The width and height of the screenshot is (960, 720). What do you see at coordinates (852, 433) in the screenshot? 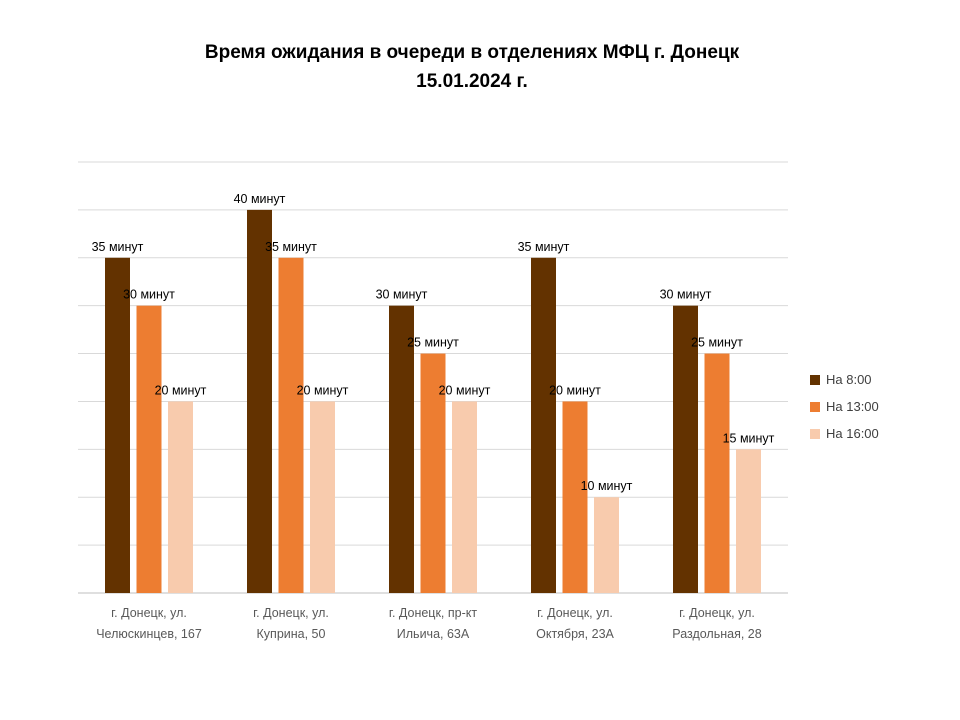
I see `legend-label: На 16:00` at bounding box center [852, 433].